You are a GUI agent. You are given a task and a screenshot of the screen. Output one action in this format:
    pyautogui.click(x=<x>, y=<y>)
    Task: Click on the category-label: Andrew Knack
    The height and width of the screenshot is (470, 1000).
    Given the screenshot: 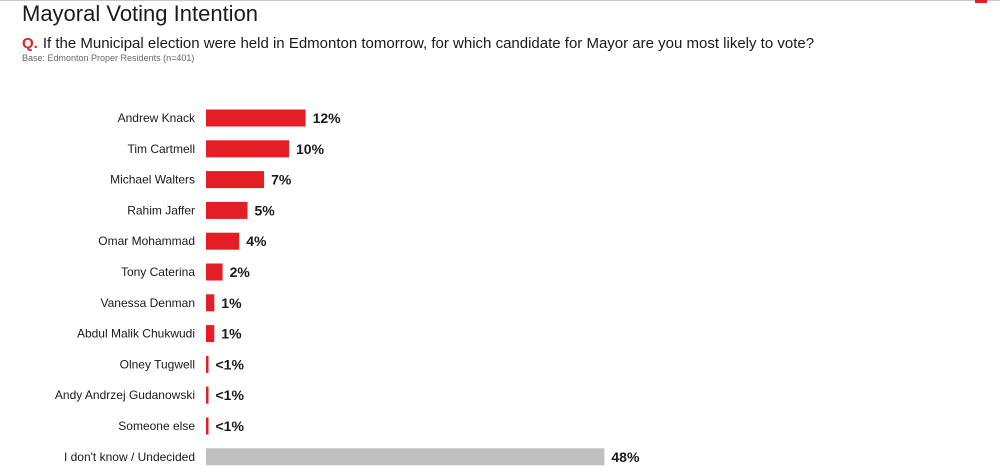 What is the action you would take?
    pyautogui.click(x=157, y=118)
    